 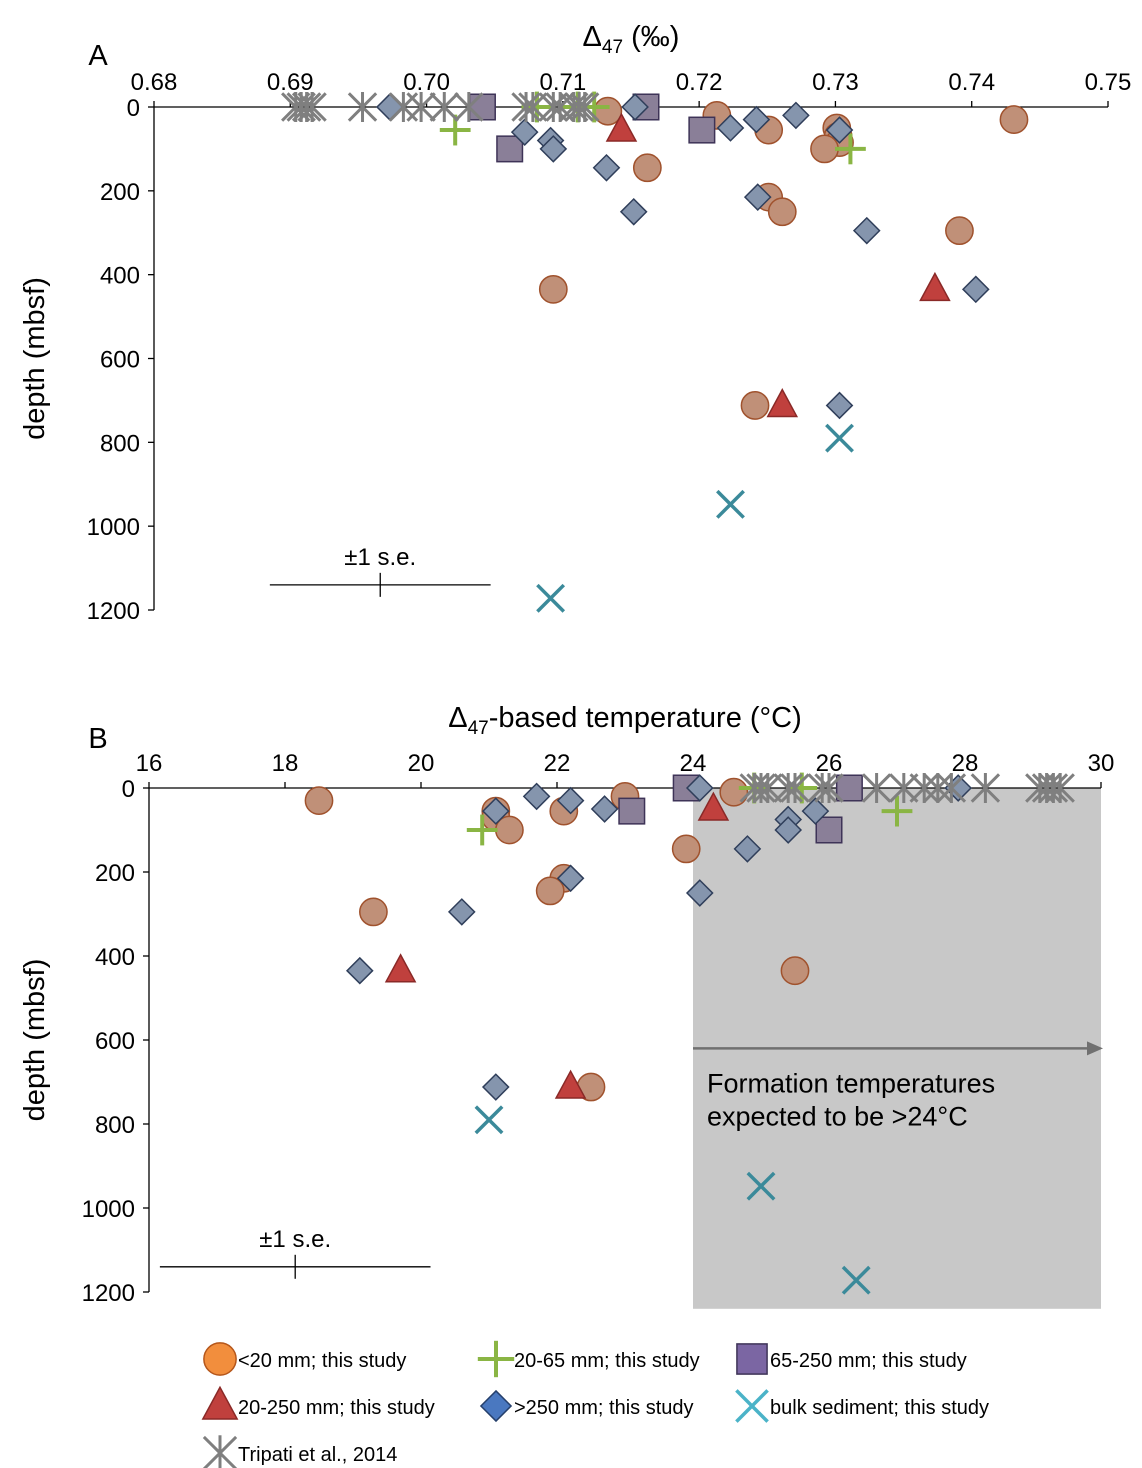 What do you see at coordinates (108, 1293) in the screenshot?
I see `y-tick-label: 1200` at bounding box center [108, 1293].